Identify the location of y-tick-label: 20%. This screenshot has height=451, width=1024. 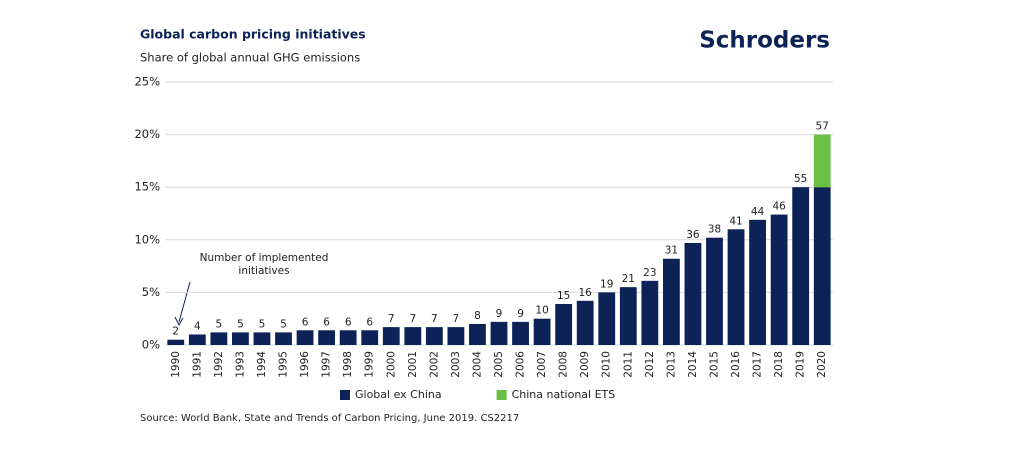
(147, 134).